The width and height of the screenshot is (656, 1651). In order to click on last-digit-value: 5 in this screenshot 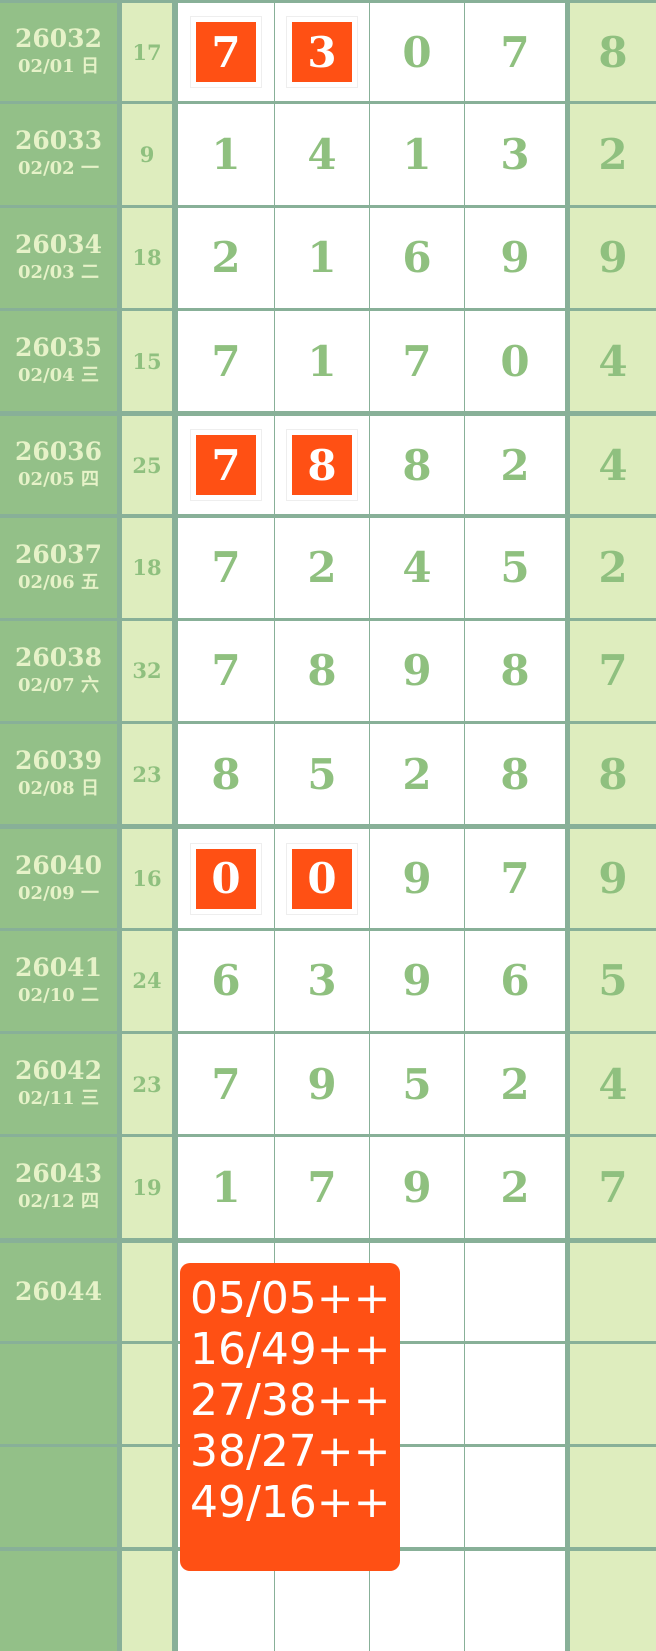, I will do `click(613, 981)`.